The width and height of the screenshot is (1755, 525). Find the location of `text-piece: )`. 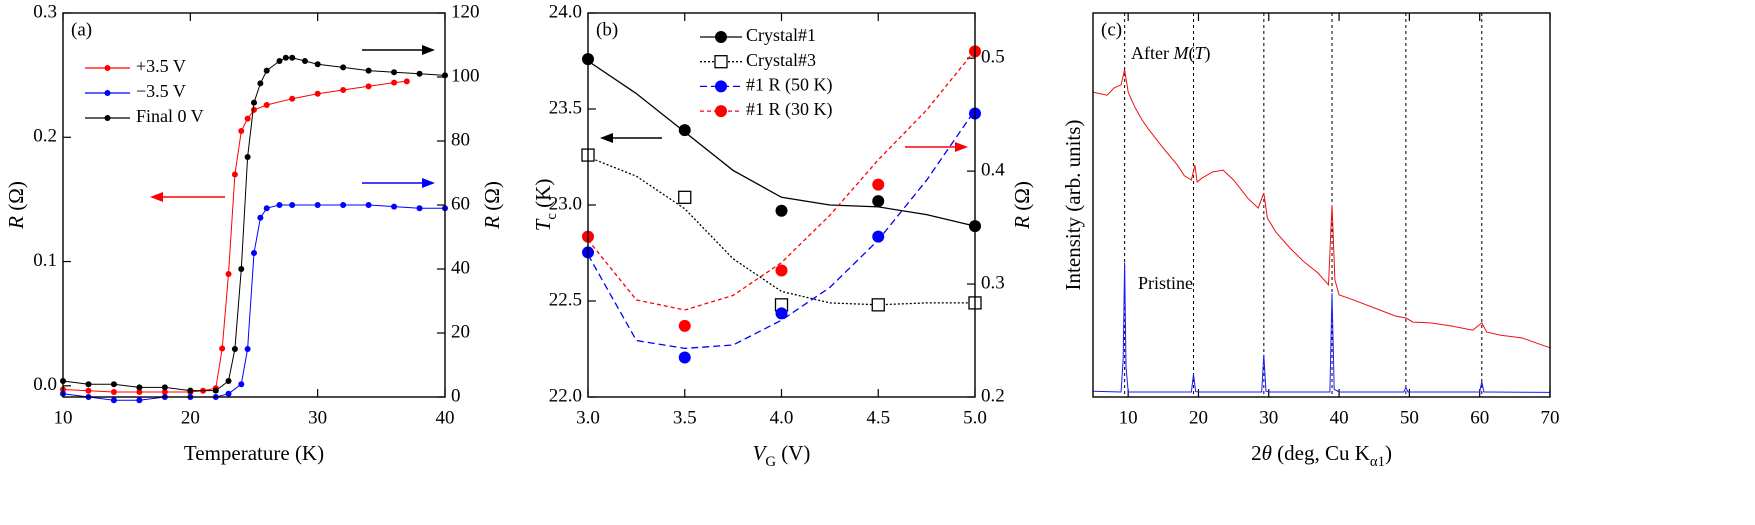

text-piece: ) is located at coordinates (1388, 453).